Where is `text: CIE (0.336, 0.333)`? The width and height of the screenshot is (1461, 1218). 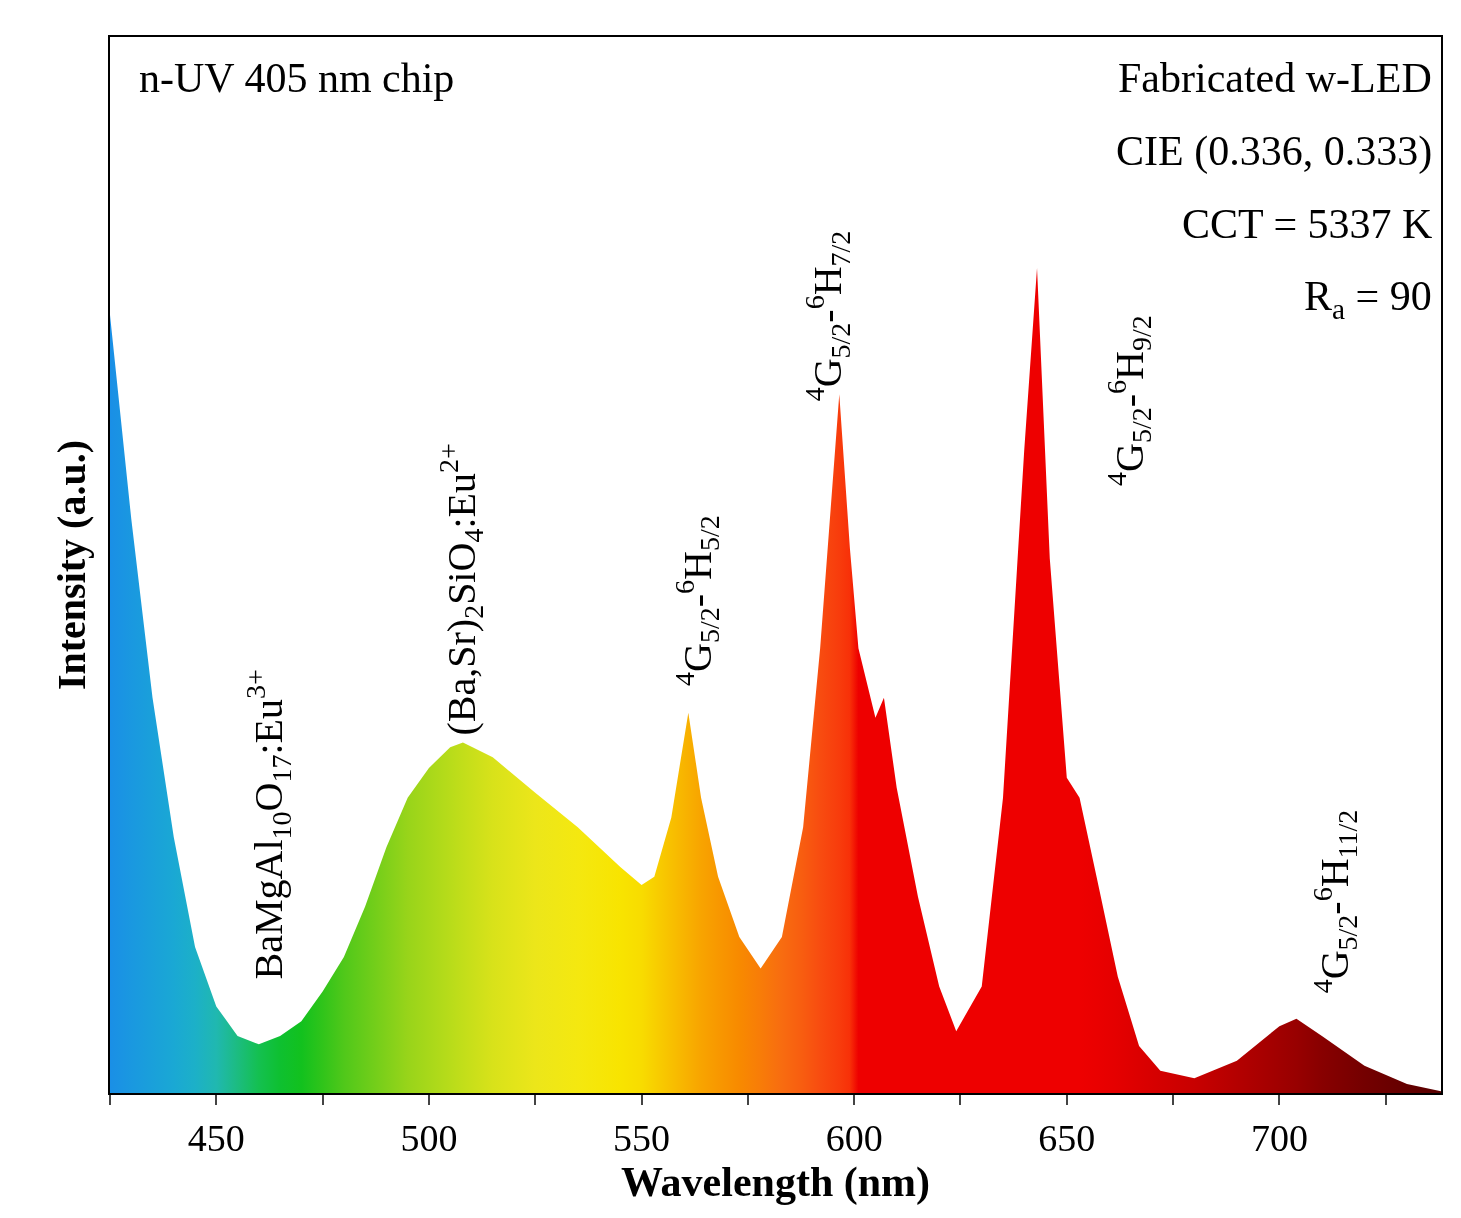
text: CIE (0.336, 0.333) is located at coordinates (1274, 151).